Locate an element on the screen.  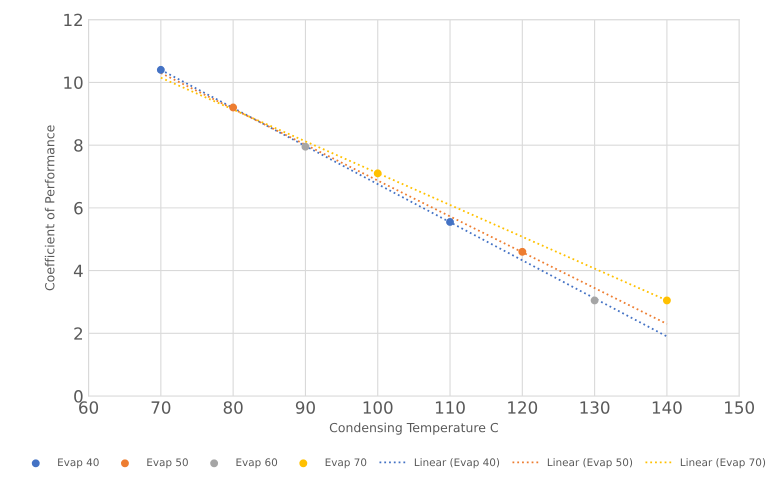
y-tick-label: 8 is located at coordinates (78, 145).